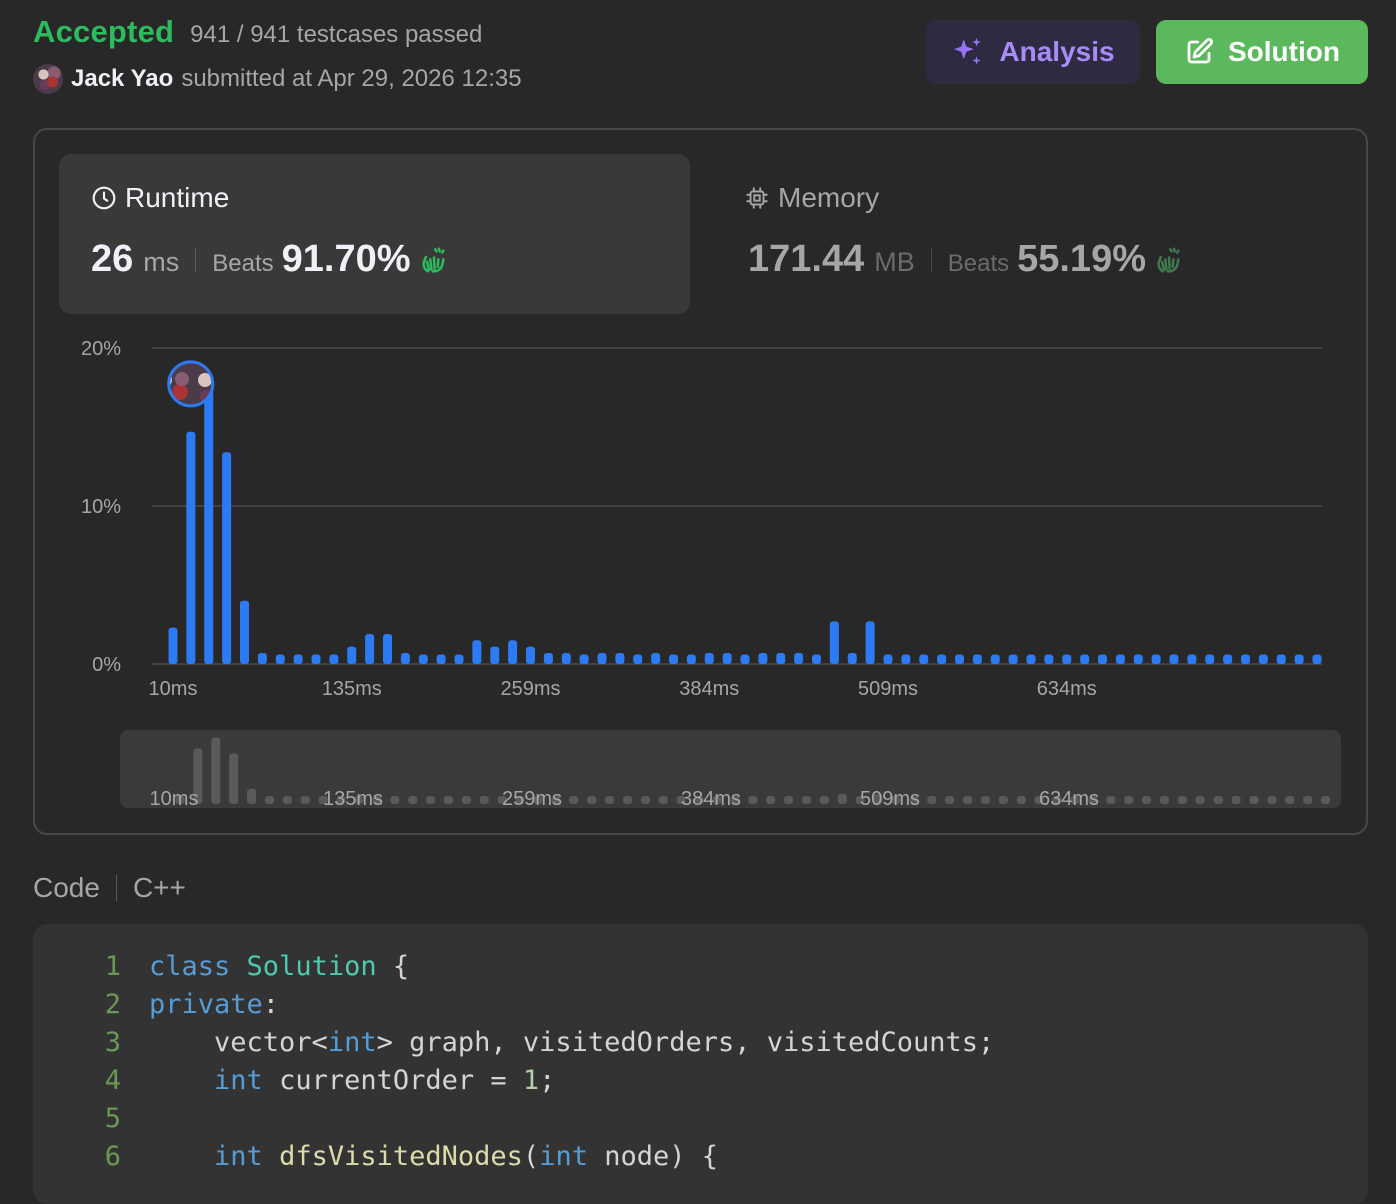 This screenshot has width=1396, height=1204. I want to click on status-accepted: Accepted, so click(104, 31).